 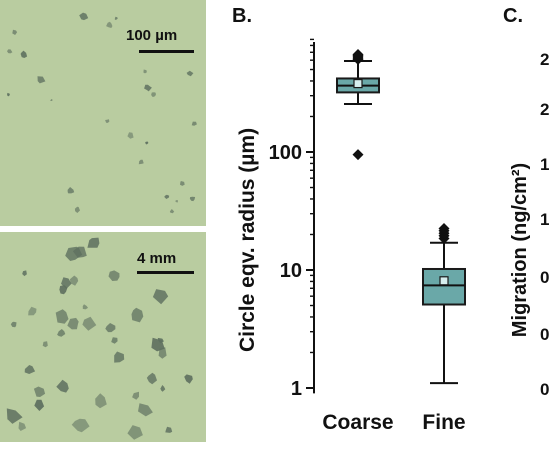 I want to click on y-tick-label-1: 1, so click(x=296, y=389).